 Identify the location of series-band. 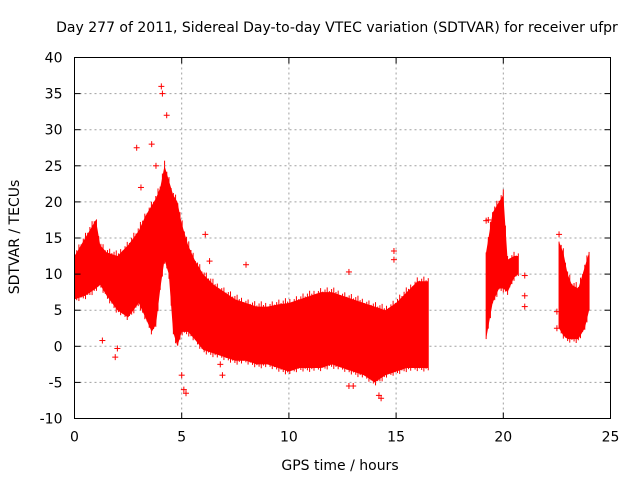
(502, 267).